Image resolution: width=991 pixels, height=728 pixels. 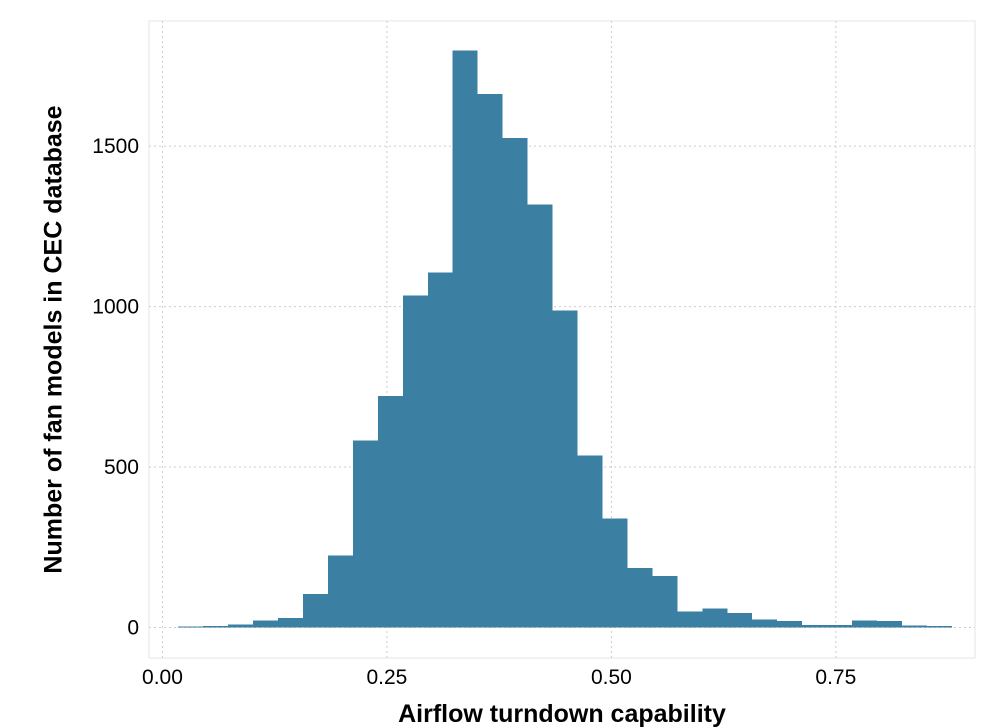 I want to click on y-axis-title: Number of fan models in CEC database, so click(x=54, y=339).